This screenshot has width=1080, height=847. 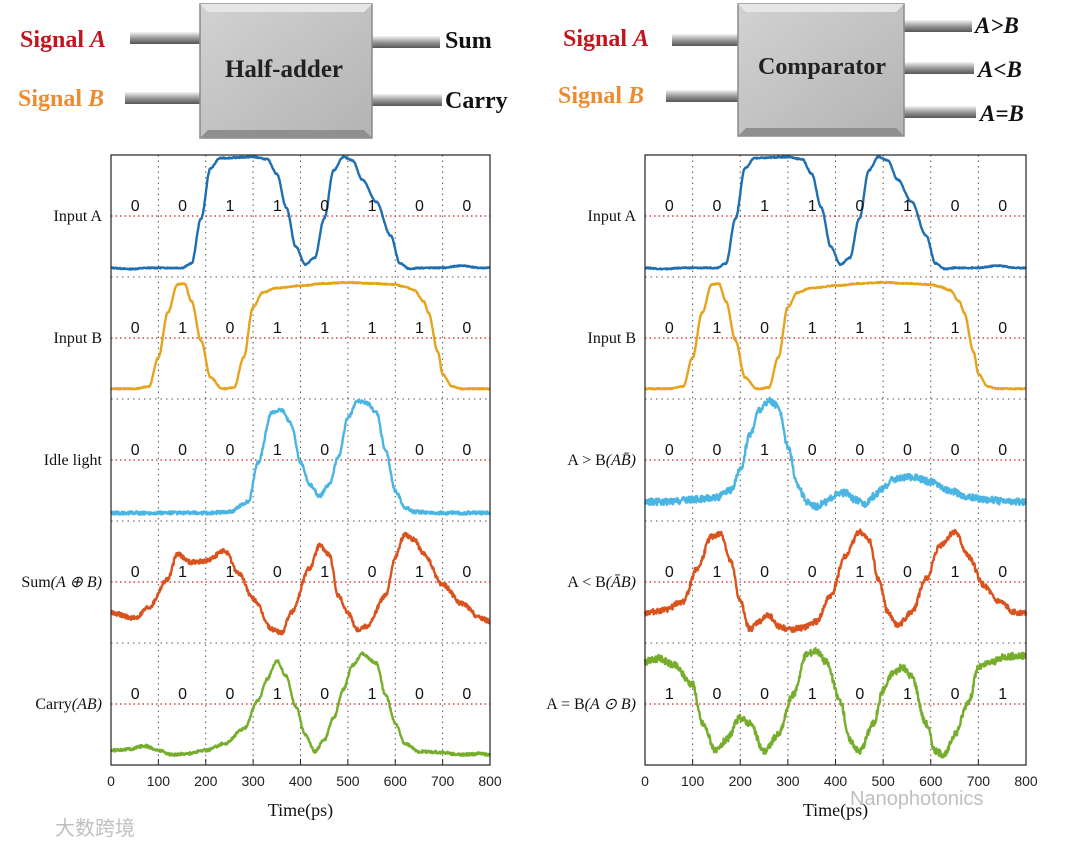 What do you see at coordinates (468, 41) in the screenshot?
I see `half-adder-output-sum: Sum` at bounding box center [468, 41].